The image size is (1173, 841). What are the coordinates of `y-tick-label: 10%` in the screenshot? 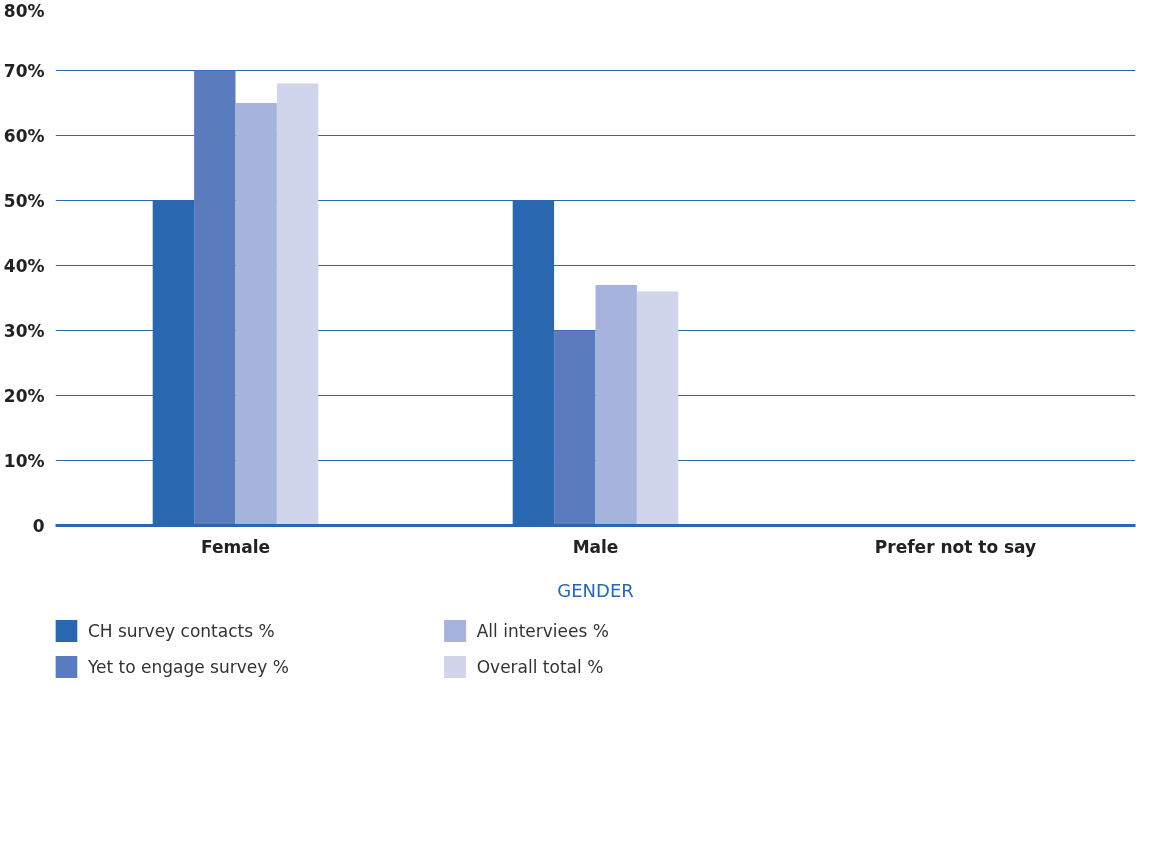 It's located at (24, 460).